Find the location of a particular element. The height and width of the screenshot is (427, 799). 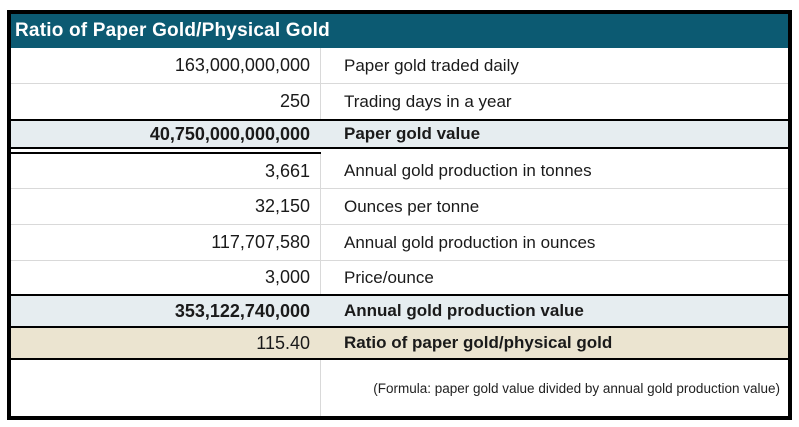

label-cell: Paper gold traded daily is located at coordinates (431, 65).